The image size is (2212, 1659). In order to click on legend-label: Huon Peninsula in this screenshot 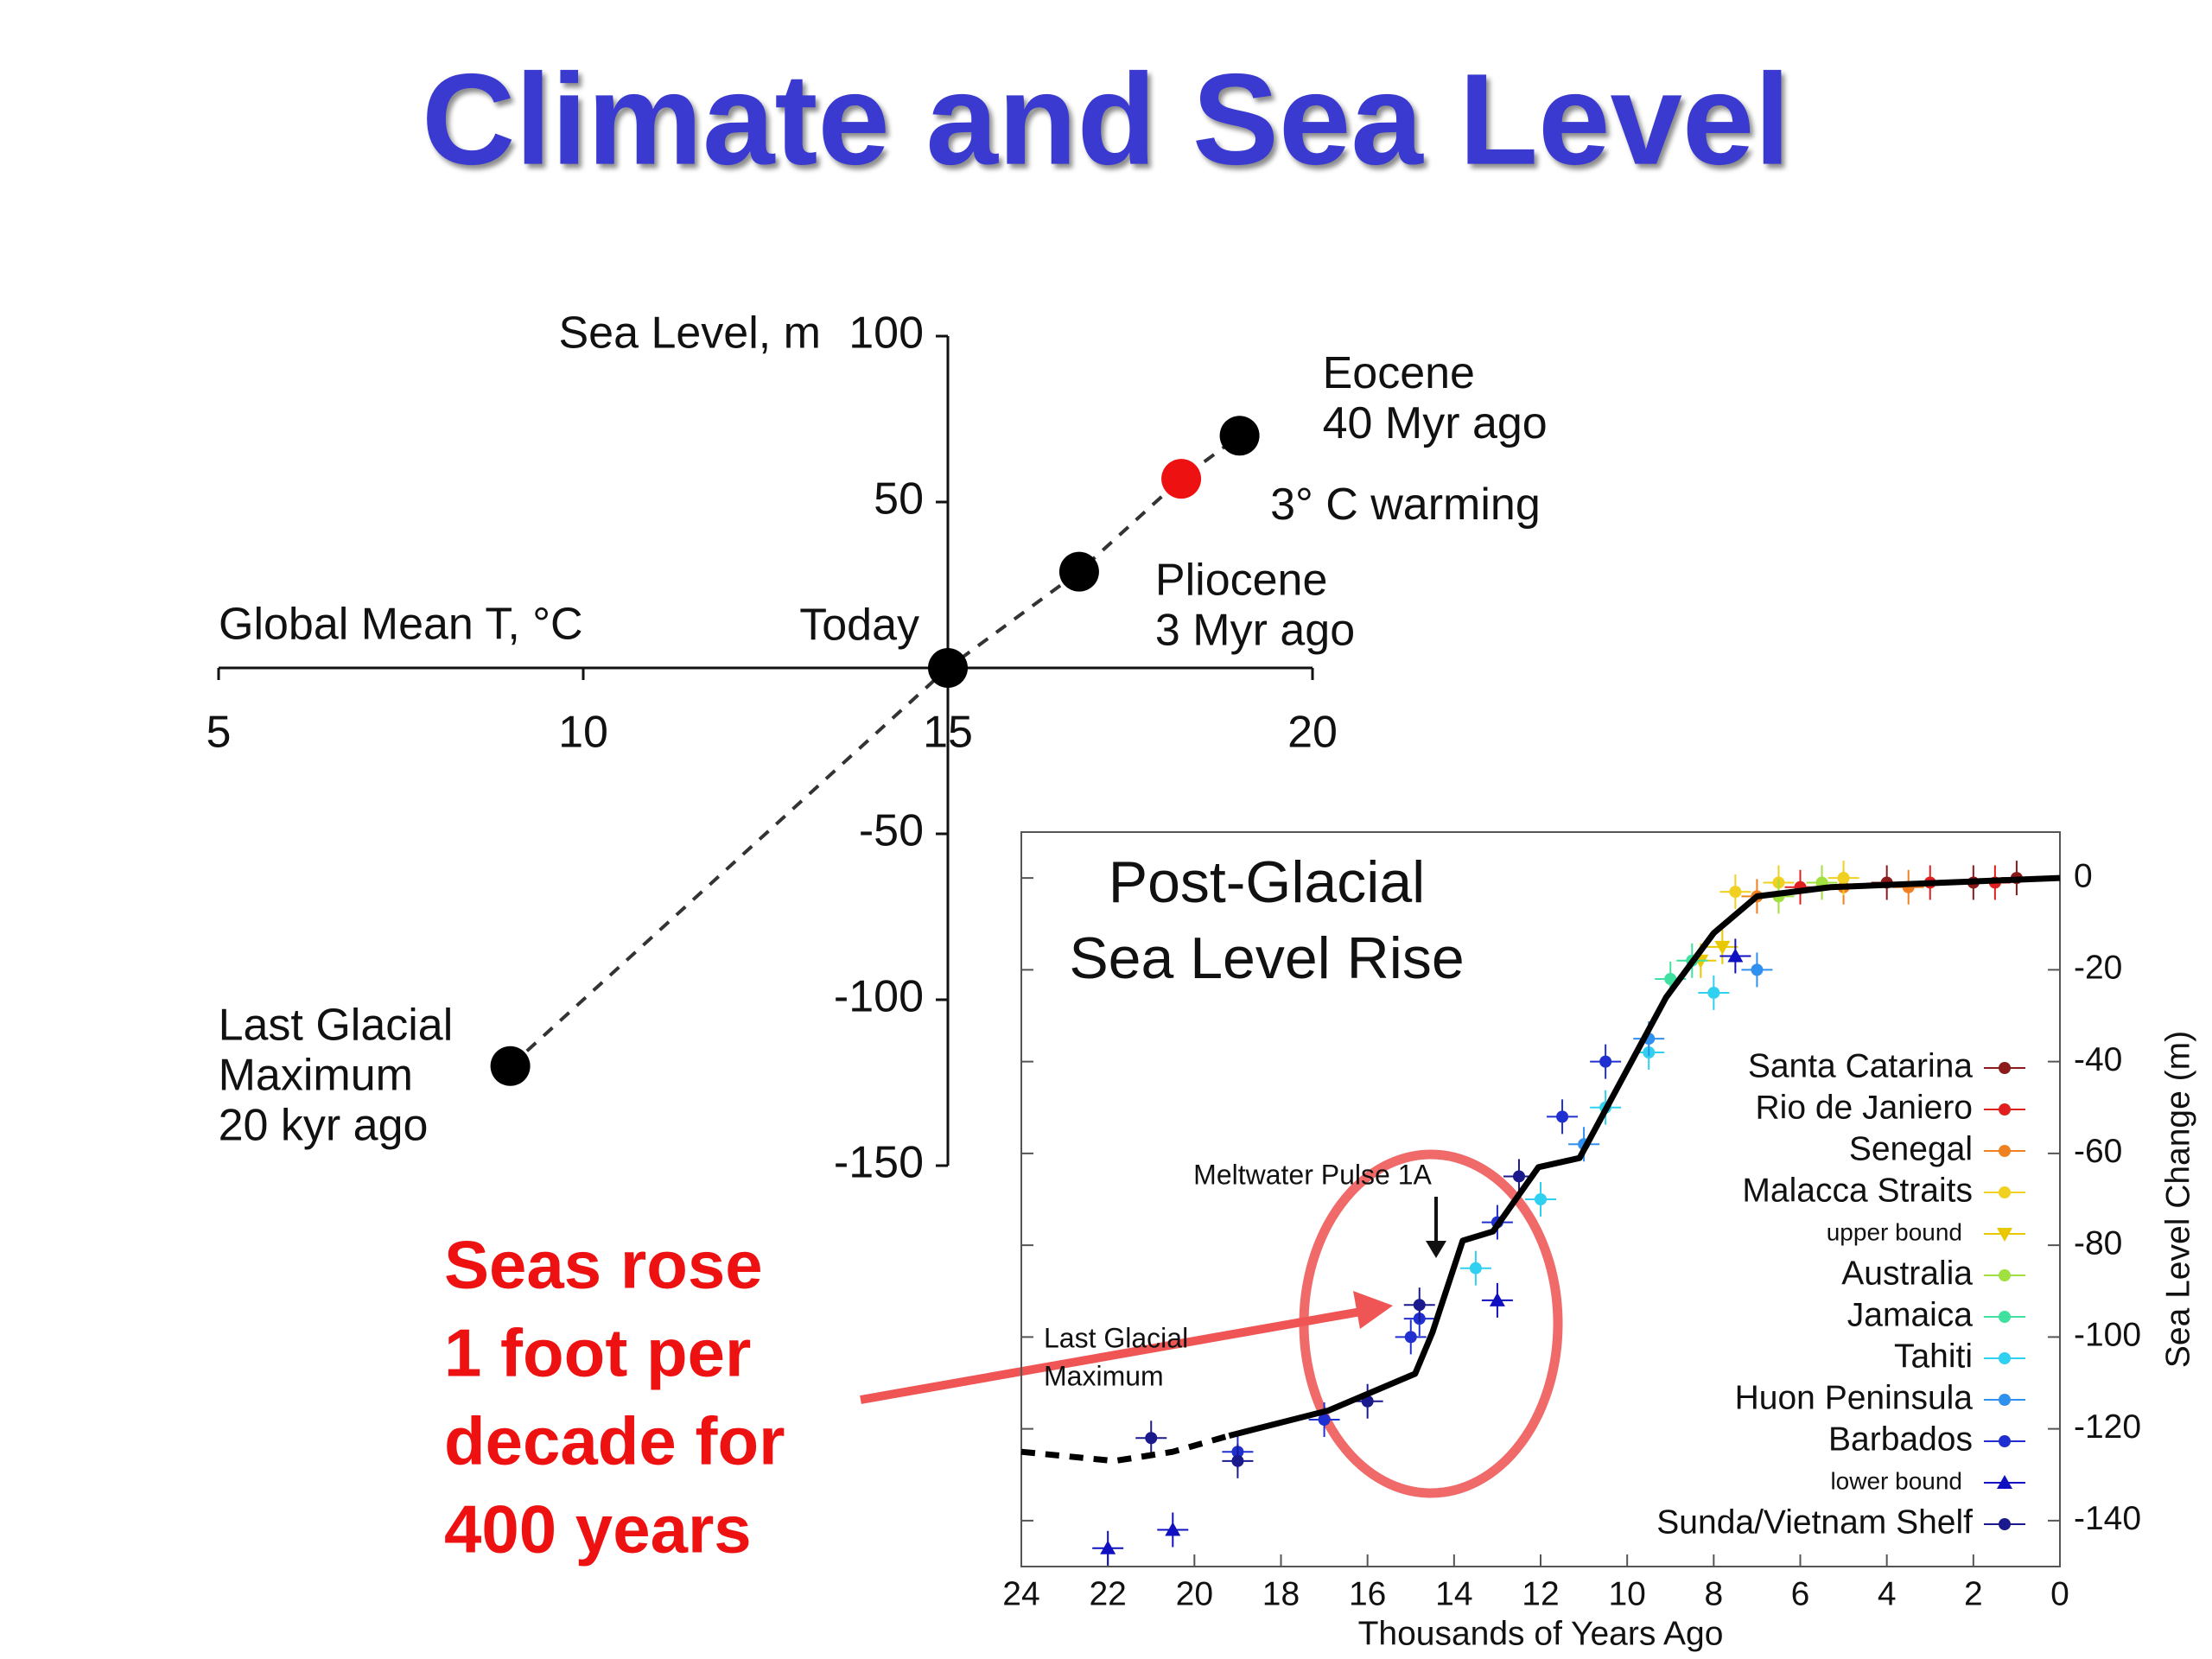, I will do `click(1854, 1397)`.